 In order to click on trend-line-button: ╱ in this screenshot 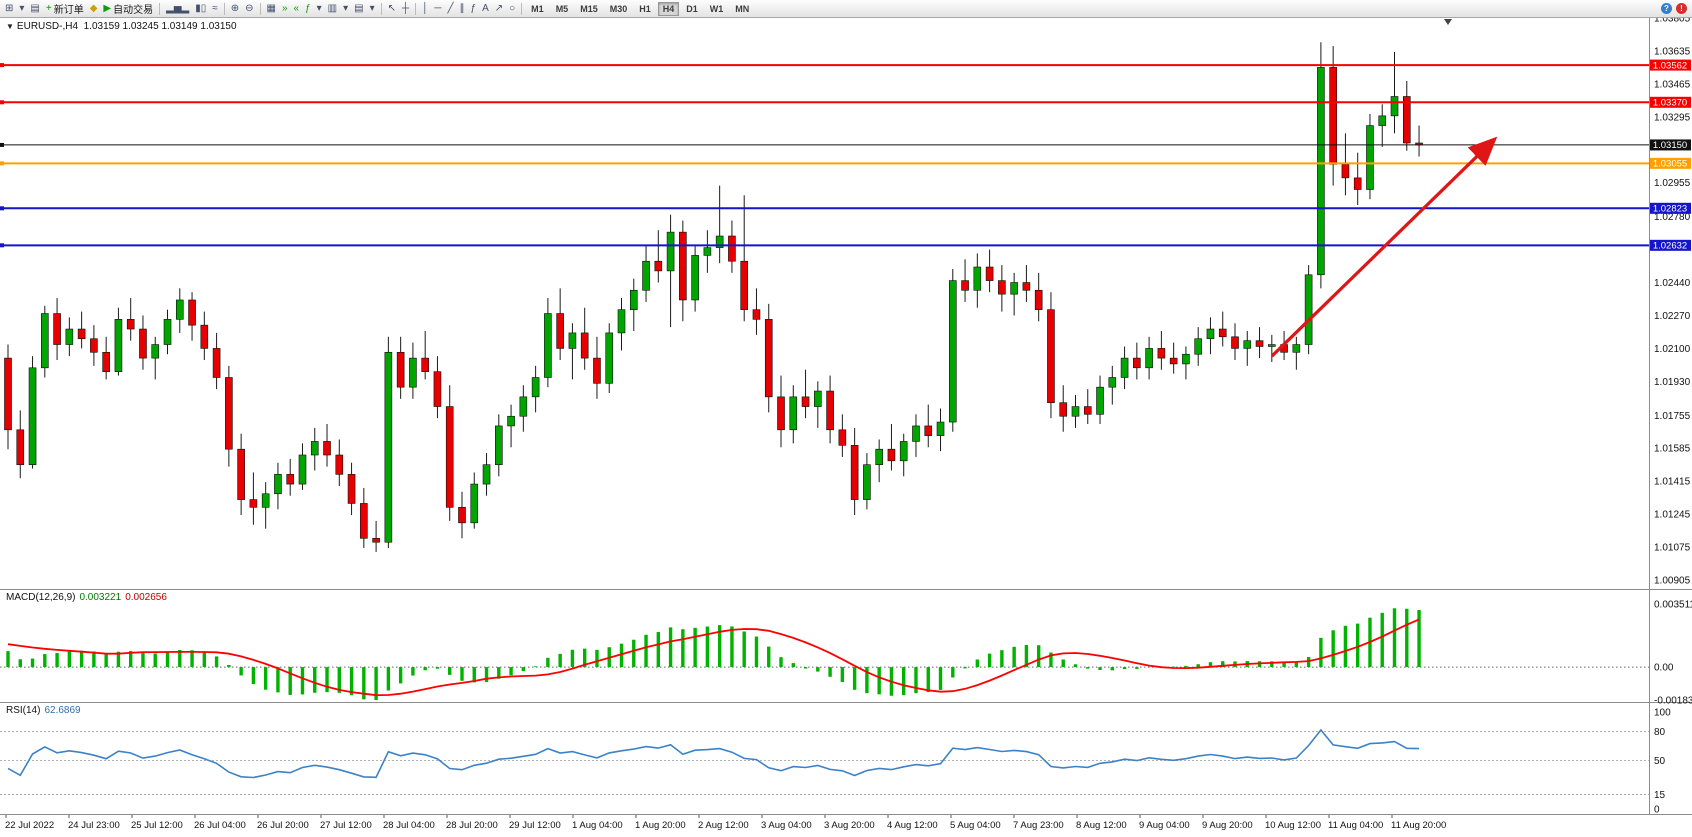, I will do `click(450, 8)`.